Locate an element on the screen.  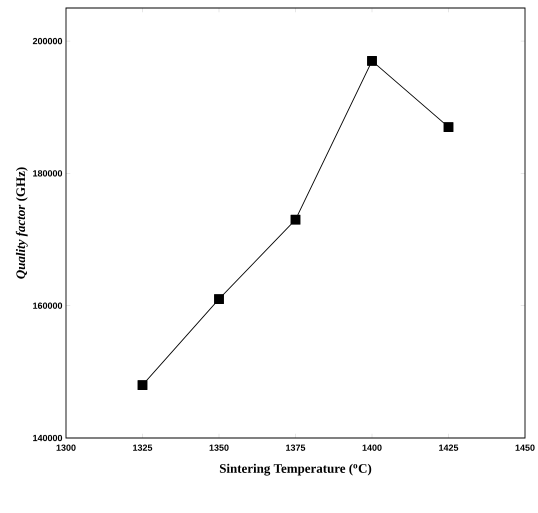
y-tick-label: 160000 is located at coordinates (47, 305).